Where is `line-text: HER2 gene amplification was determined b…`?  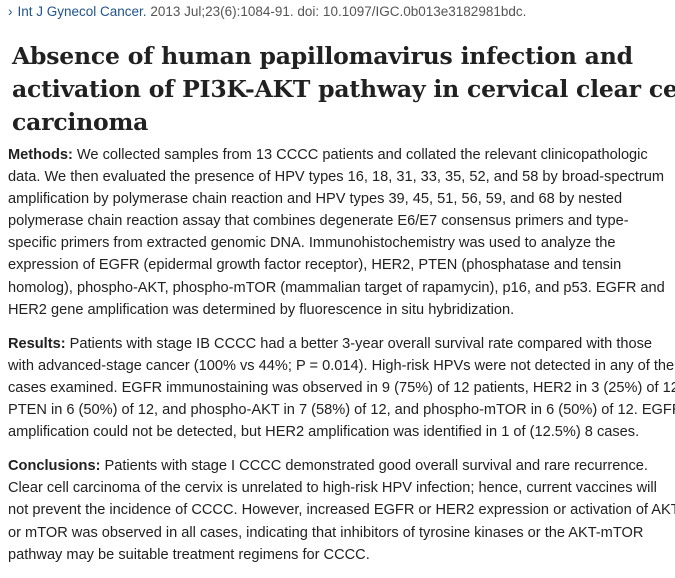 line-text: HER2 gene amplification was determined b… is located at coordinates (261, 309).